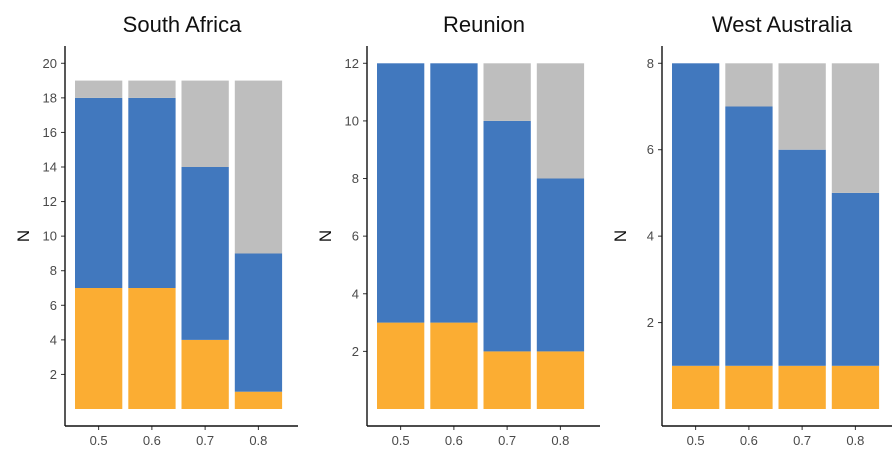  Describe the element at coordinates (782, 24) in the screenshot. I see `panel-title: West Australia` at that location.